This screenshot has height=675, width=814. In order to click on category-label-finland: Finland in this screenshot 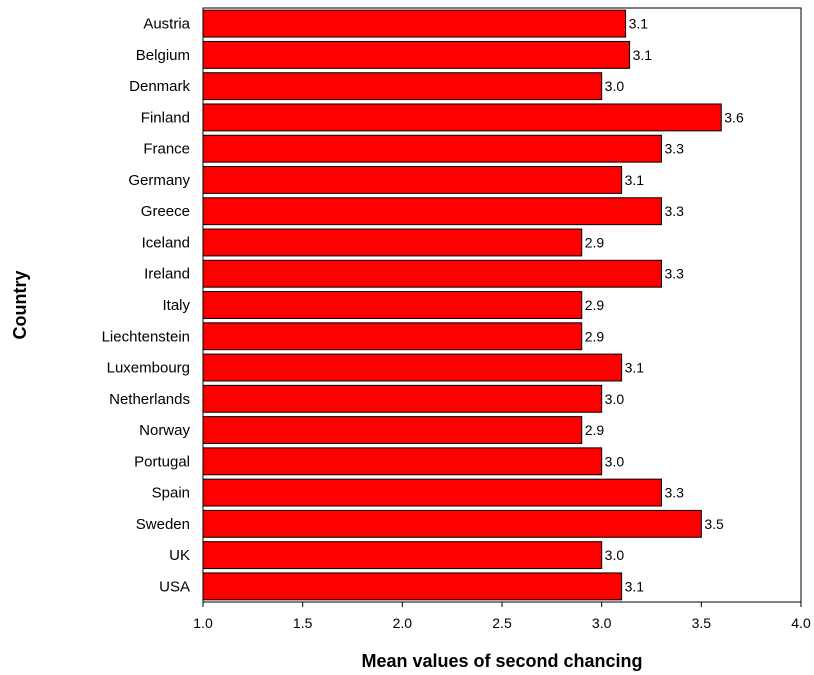, I will do `click(165, 117)`.